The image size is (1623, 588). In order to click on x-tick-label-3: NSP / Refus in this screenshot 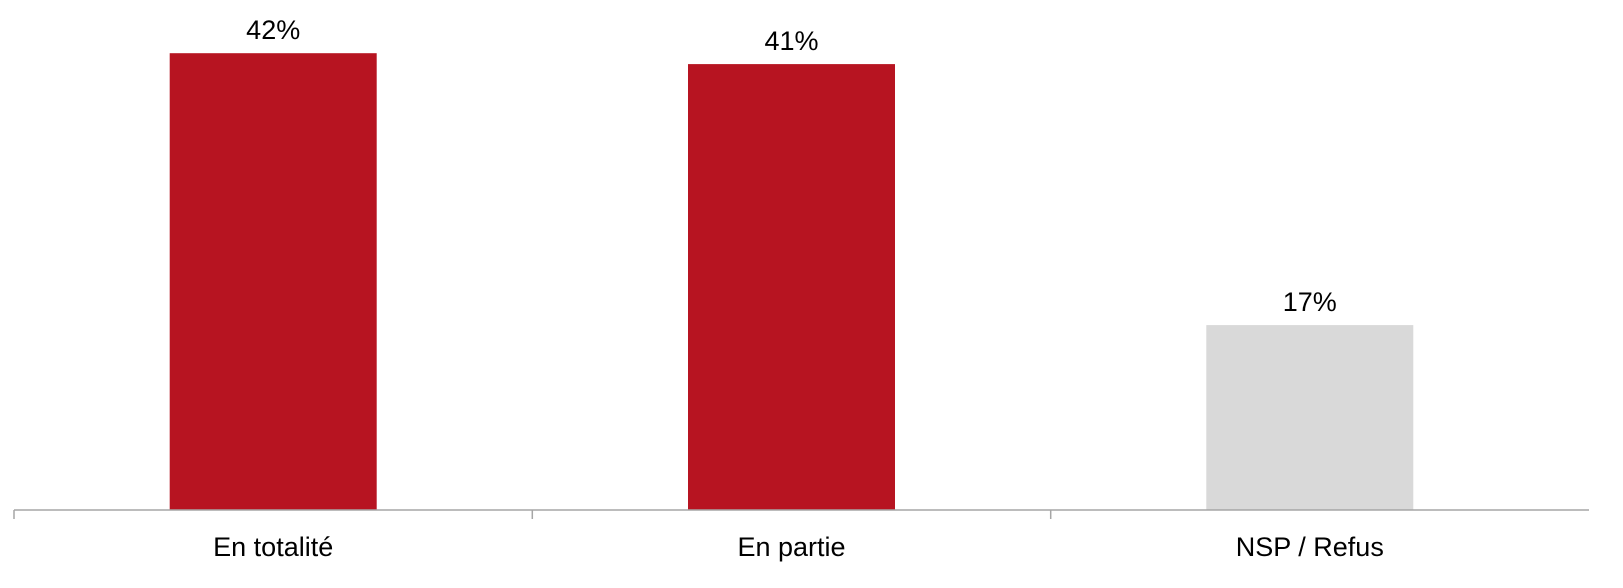, I will do `click(1310, 547)`.